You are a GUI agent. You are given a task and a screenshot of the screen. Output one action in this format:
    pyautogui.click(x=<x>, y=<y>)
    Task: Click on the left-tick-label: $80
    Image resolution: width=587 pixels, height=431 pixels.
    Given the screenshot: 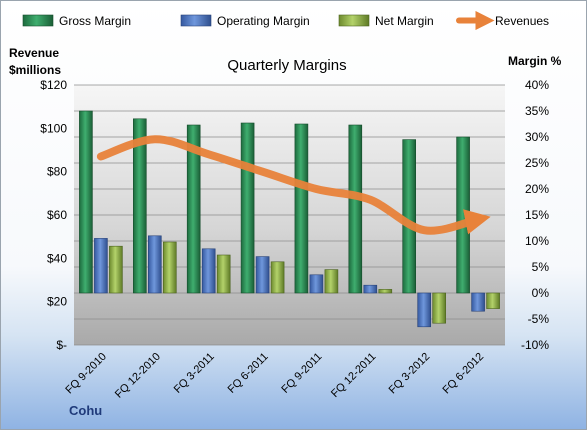 What is the action you would take?
    pyautogui.click(x=57, y=172)
    